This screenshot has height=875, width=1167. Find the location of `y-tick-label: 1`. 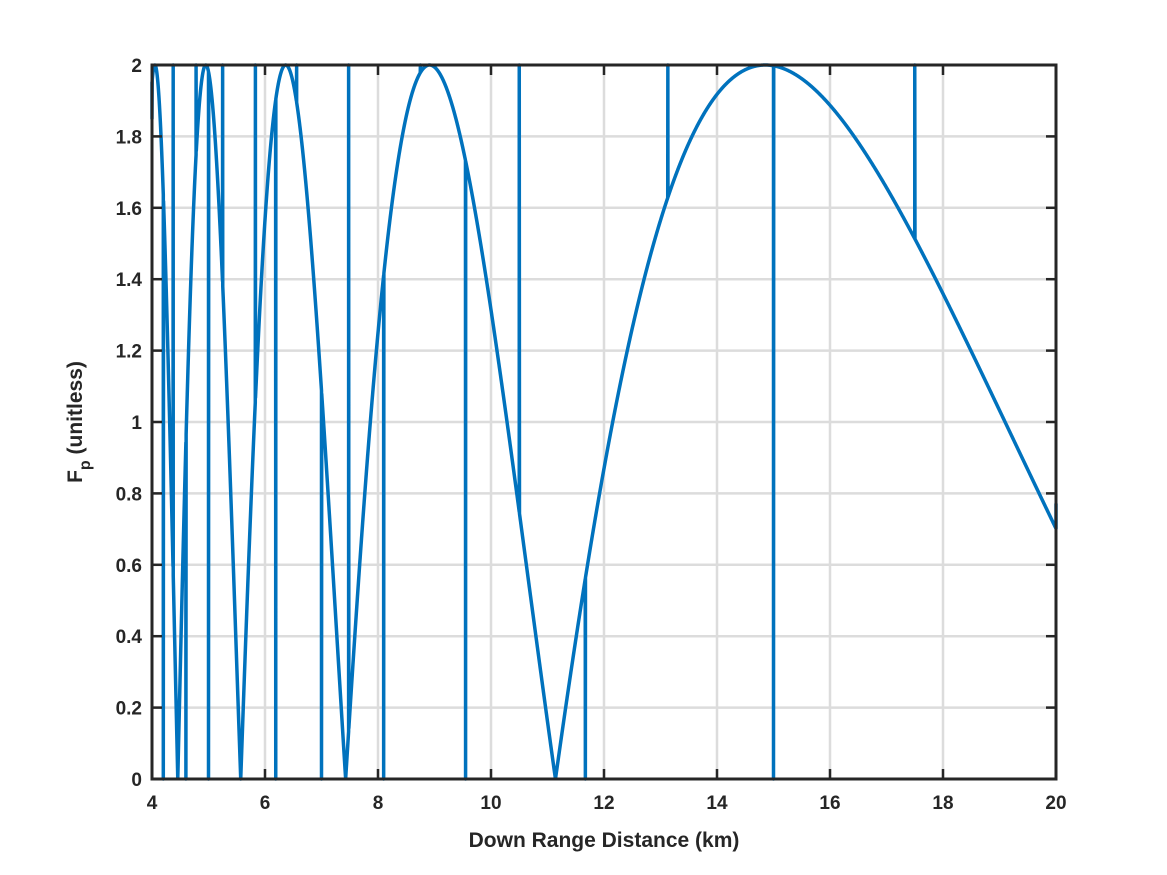

y-tick-label: 1 is located at coordinates (136, 423).